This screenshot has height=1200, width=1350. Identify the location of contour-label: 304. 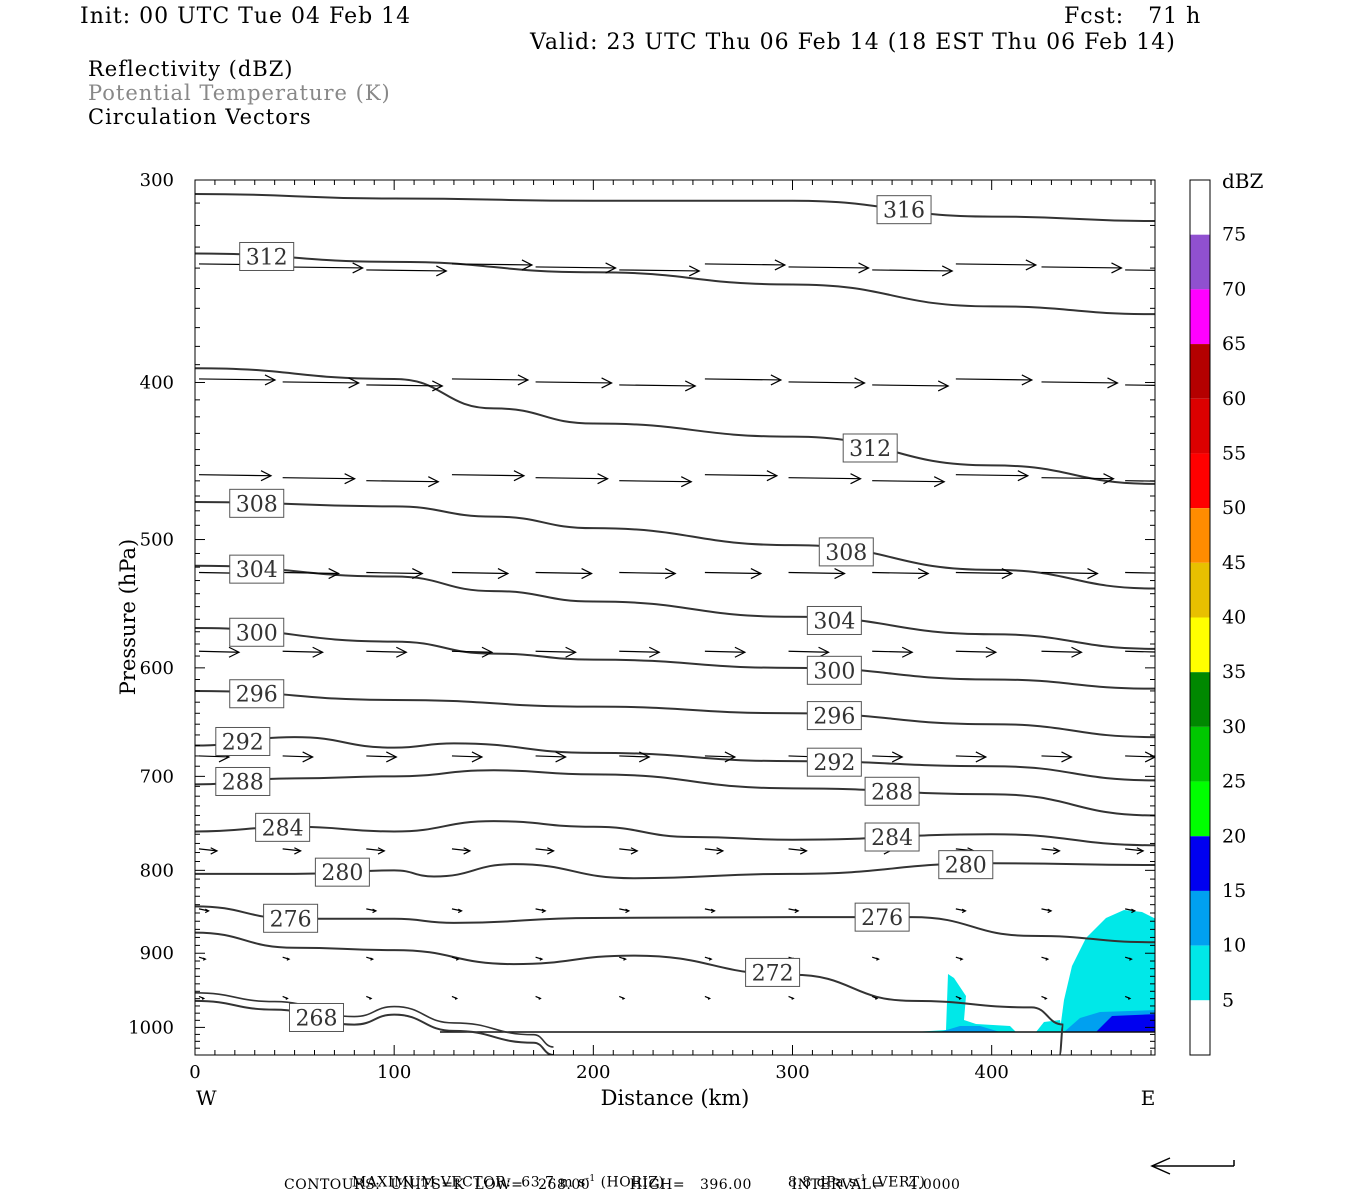
(834, 621).